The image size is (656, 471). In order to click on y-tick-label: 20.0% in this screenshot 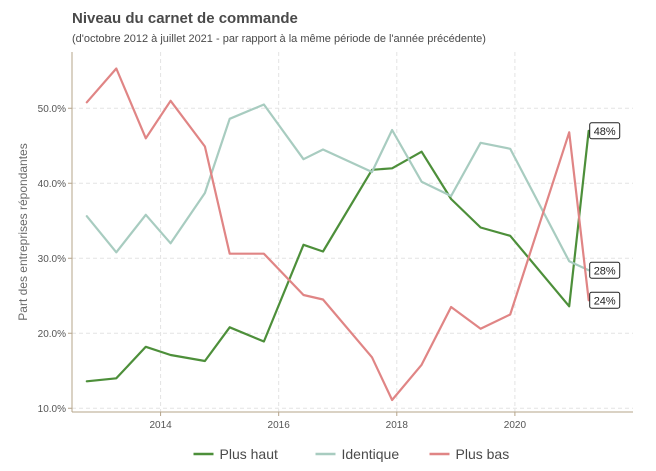, I will do `click(52, 334)`.